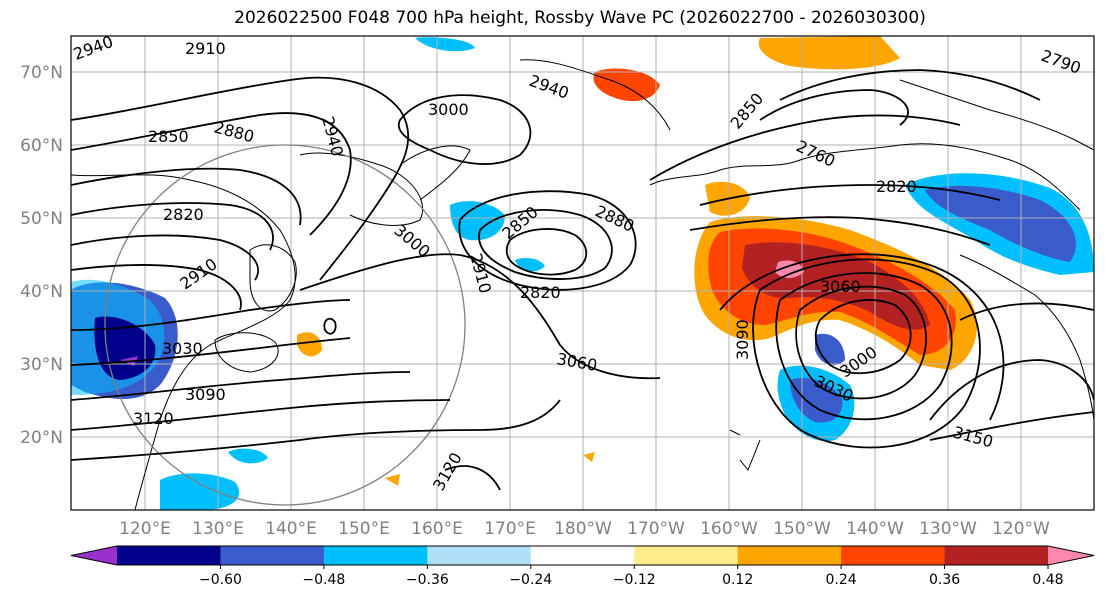 Image resolution: width=1105 pixels, height=604 pixels. What do you see at coordinates (145, 529) in the screenshot?
I see `lon-label: 120°E` at bounding box center [145, 529].